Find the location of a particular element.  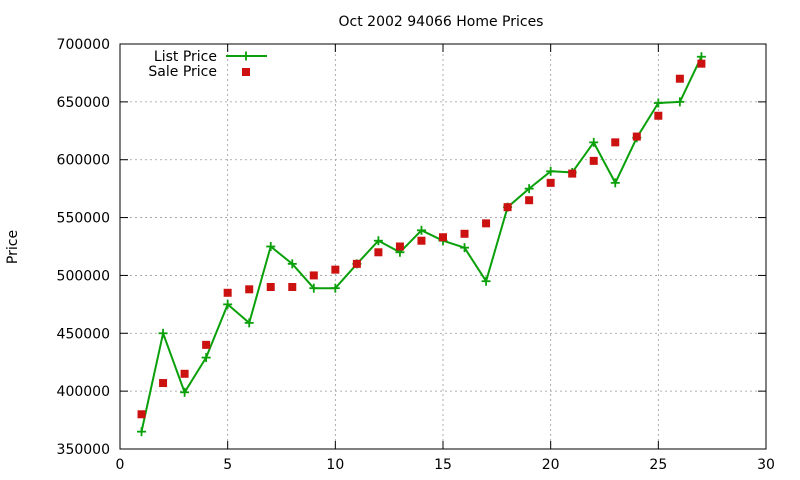

y-tick-label: 350000 is located at coordinates (83, 450).